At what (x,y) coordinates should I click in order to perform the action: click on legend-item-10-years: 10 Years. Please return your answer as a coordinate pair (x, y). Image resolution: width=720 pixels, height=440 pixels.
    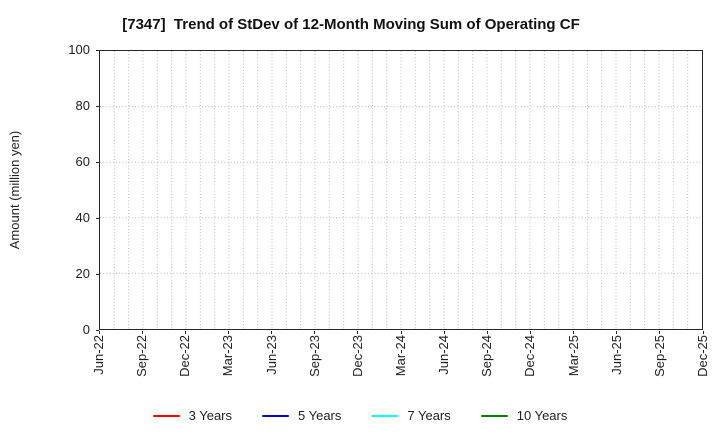
    Looking at the image, I should click on (524, 416).